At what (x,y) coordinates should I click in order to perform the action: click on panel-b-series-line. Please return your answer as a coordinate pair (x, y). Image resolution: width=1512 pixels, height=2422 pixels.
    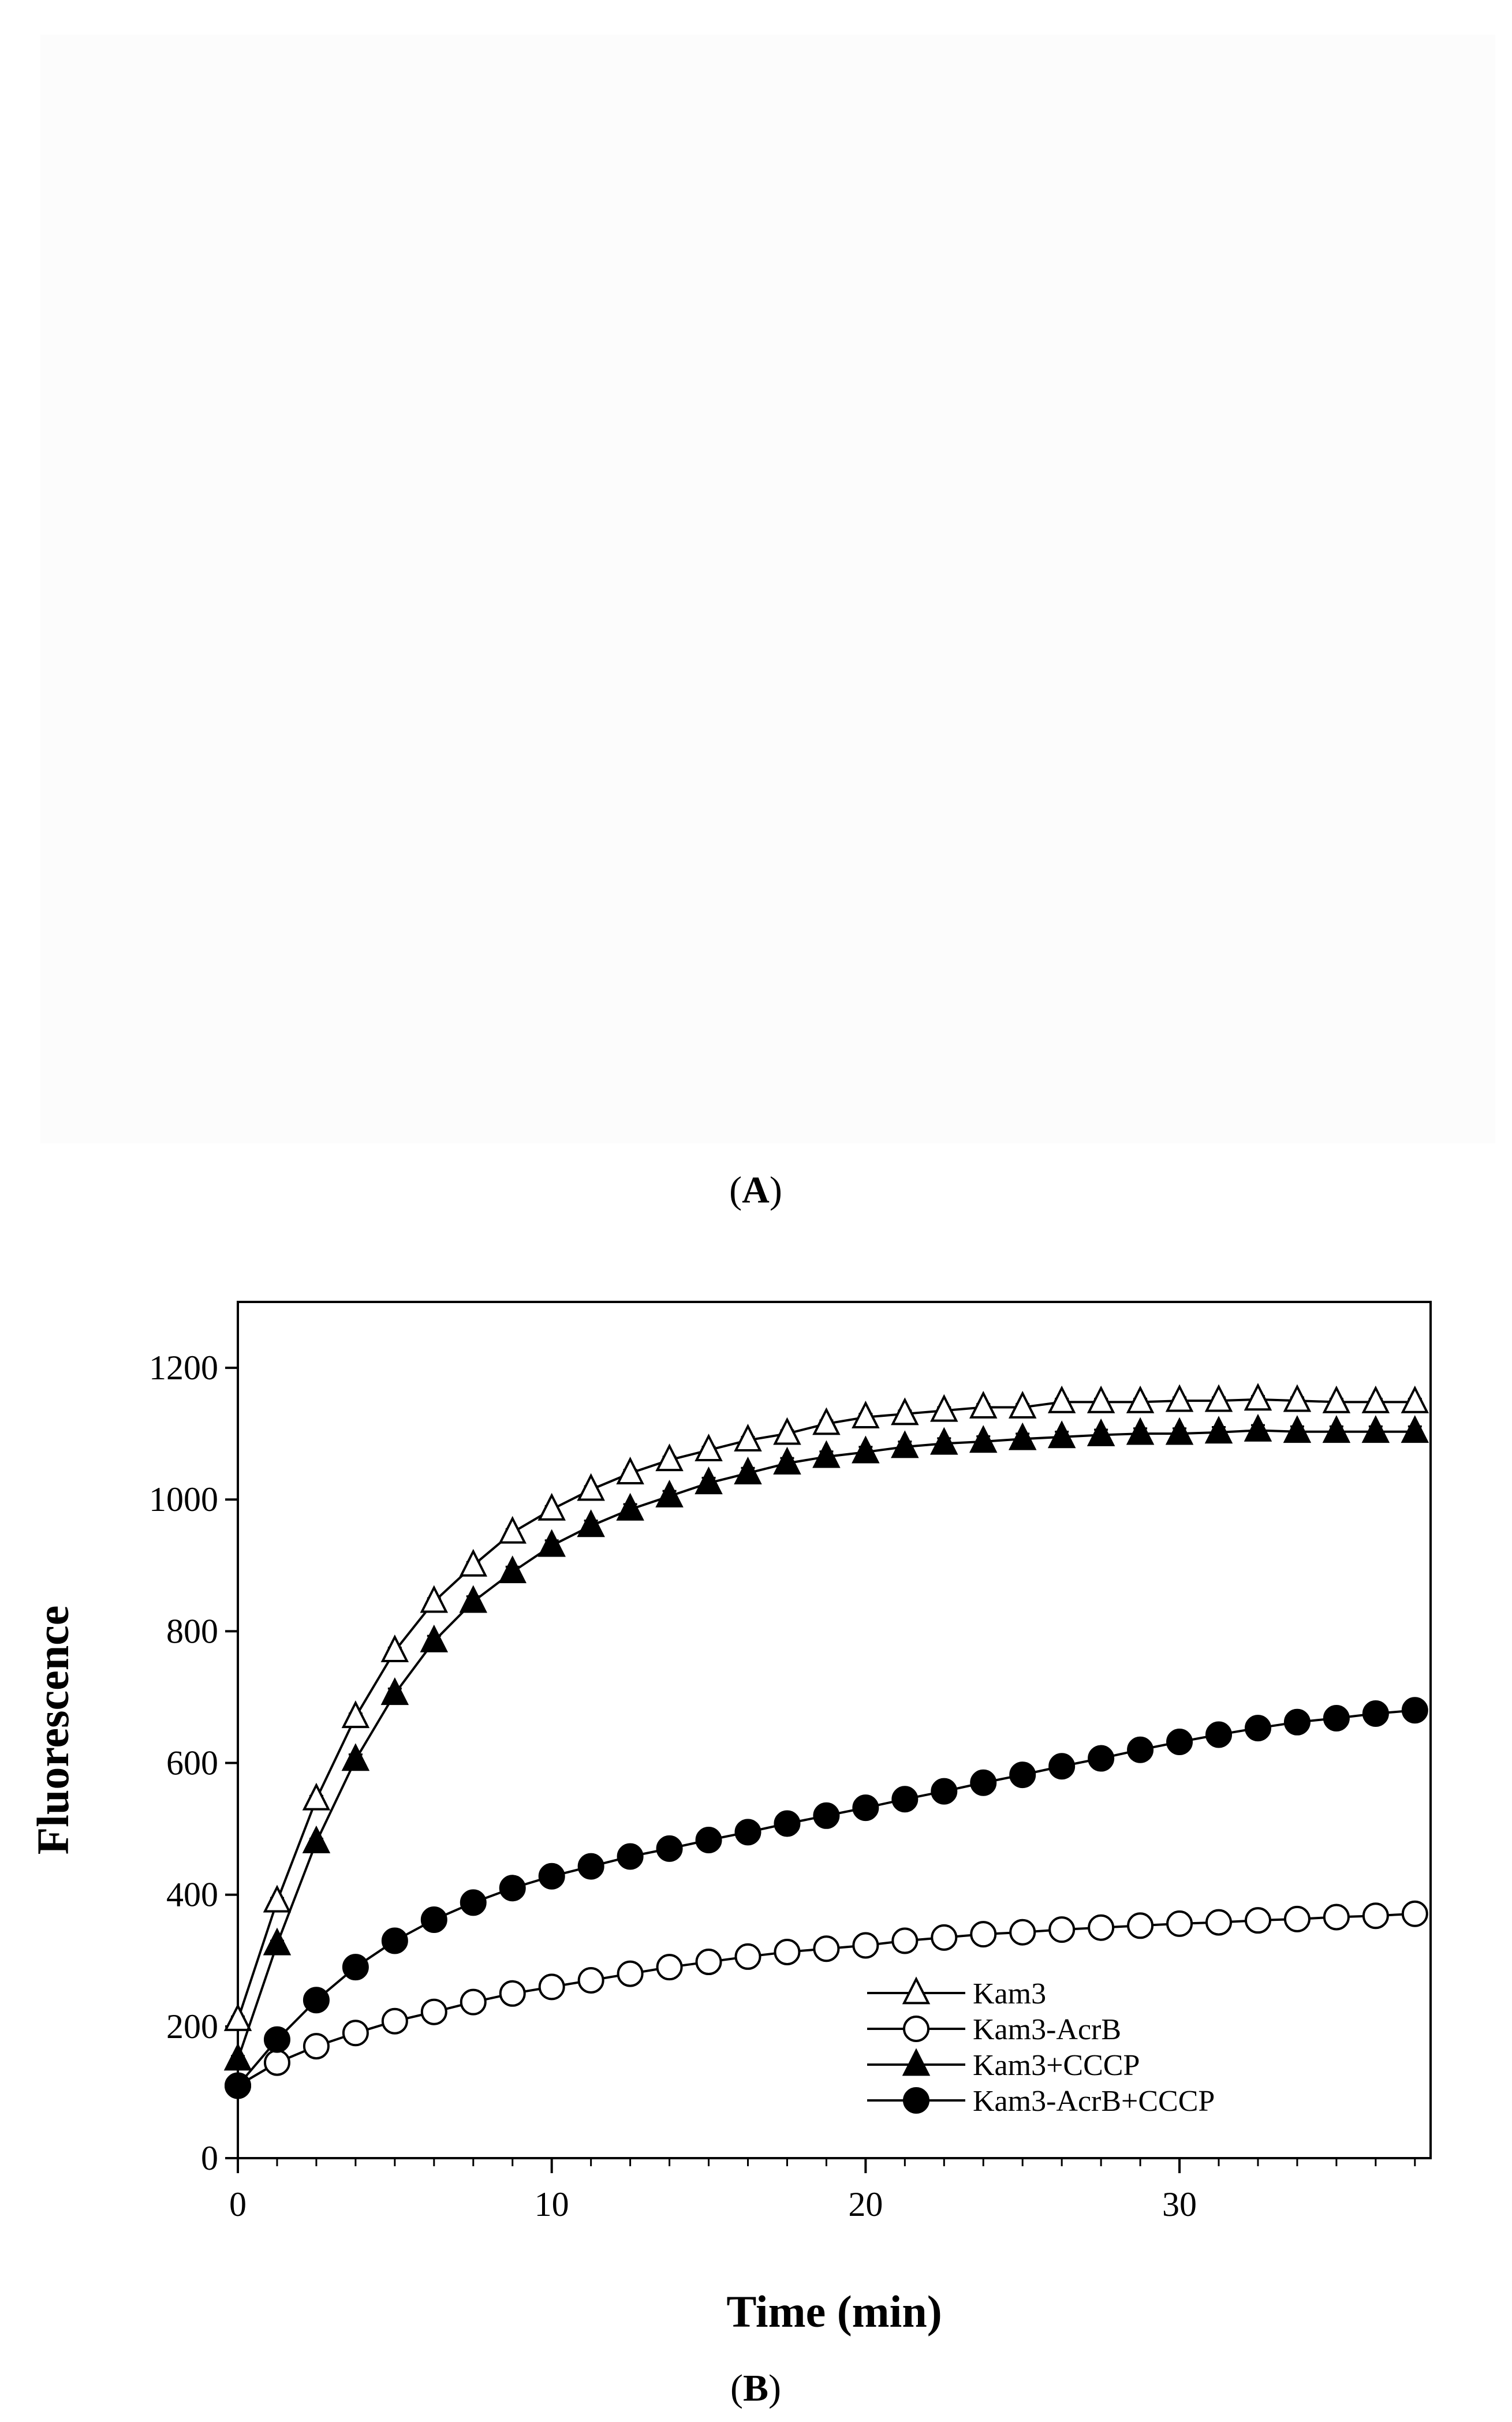
    Looking at the image, I should click on (826, 1898).